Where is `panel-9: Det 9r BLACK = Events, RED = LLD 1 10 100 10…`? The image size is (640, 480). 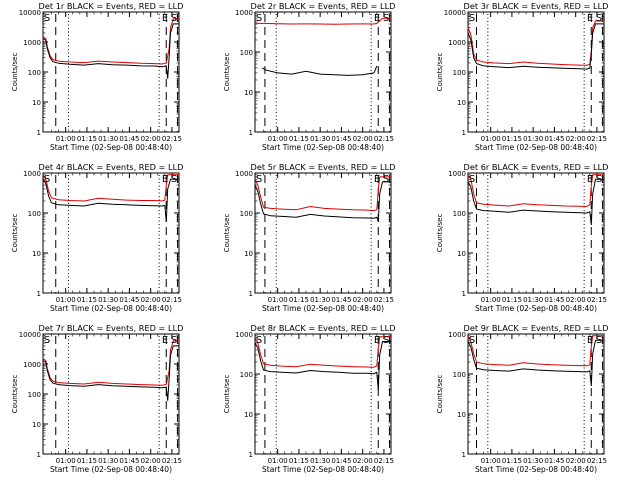
panel-9: Det 9r BLACK = Events, RED = LLD 1 10 100 10… is located at coordinates (522, 398).